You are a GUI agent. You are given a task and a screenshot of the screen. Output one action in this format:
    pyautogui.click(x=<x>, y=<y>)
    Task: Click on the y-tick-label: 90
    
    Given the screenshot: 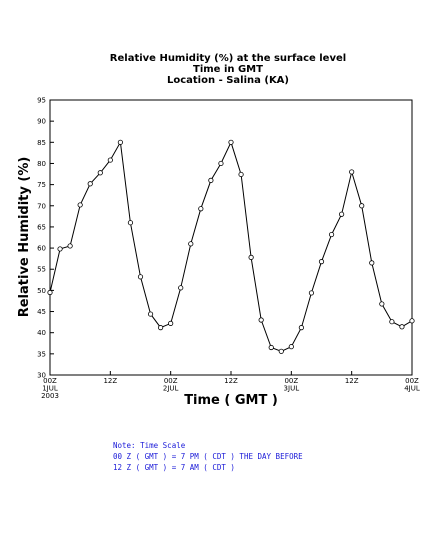 What is the action you would take?
    pyautogui.click(x=41, y=122)
    